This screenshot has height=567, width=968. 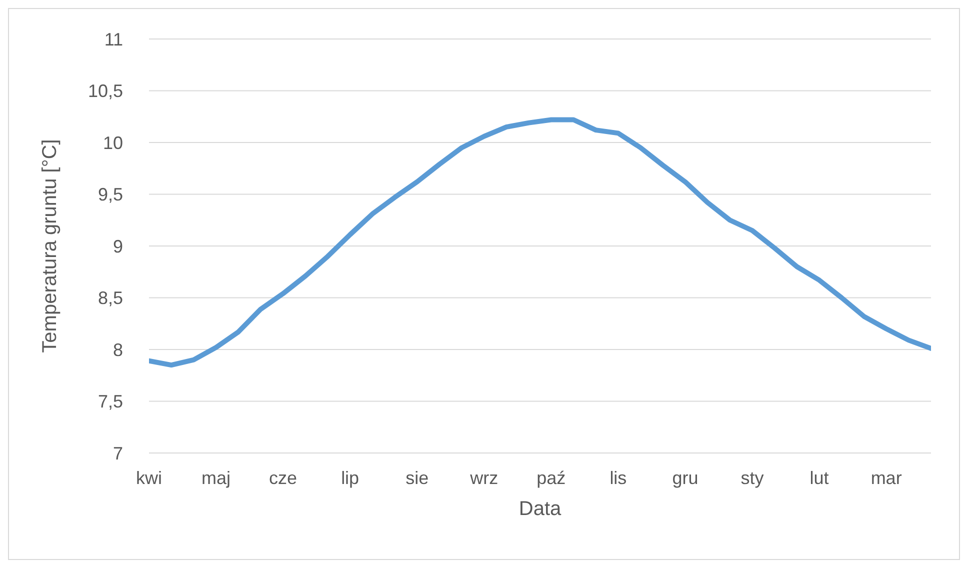 I want to click on y-axis-title: Temperatura gruntu [°C], so click(x=50, y=246).